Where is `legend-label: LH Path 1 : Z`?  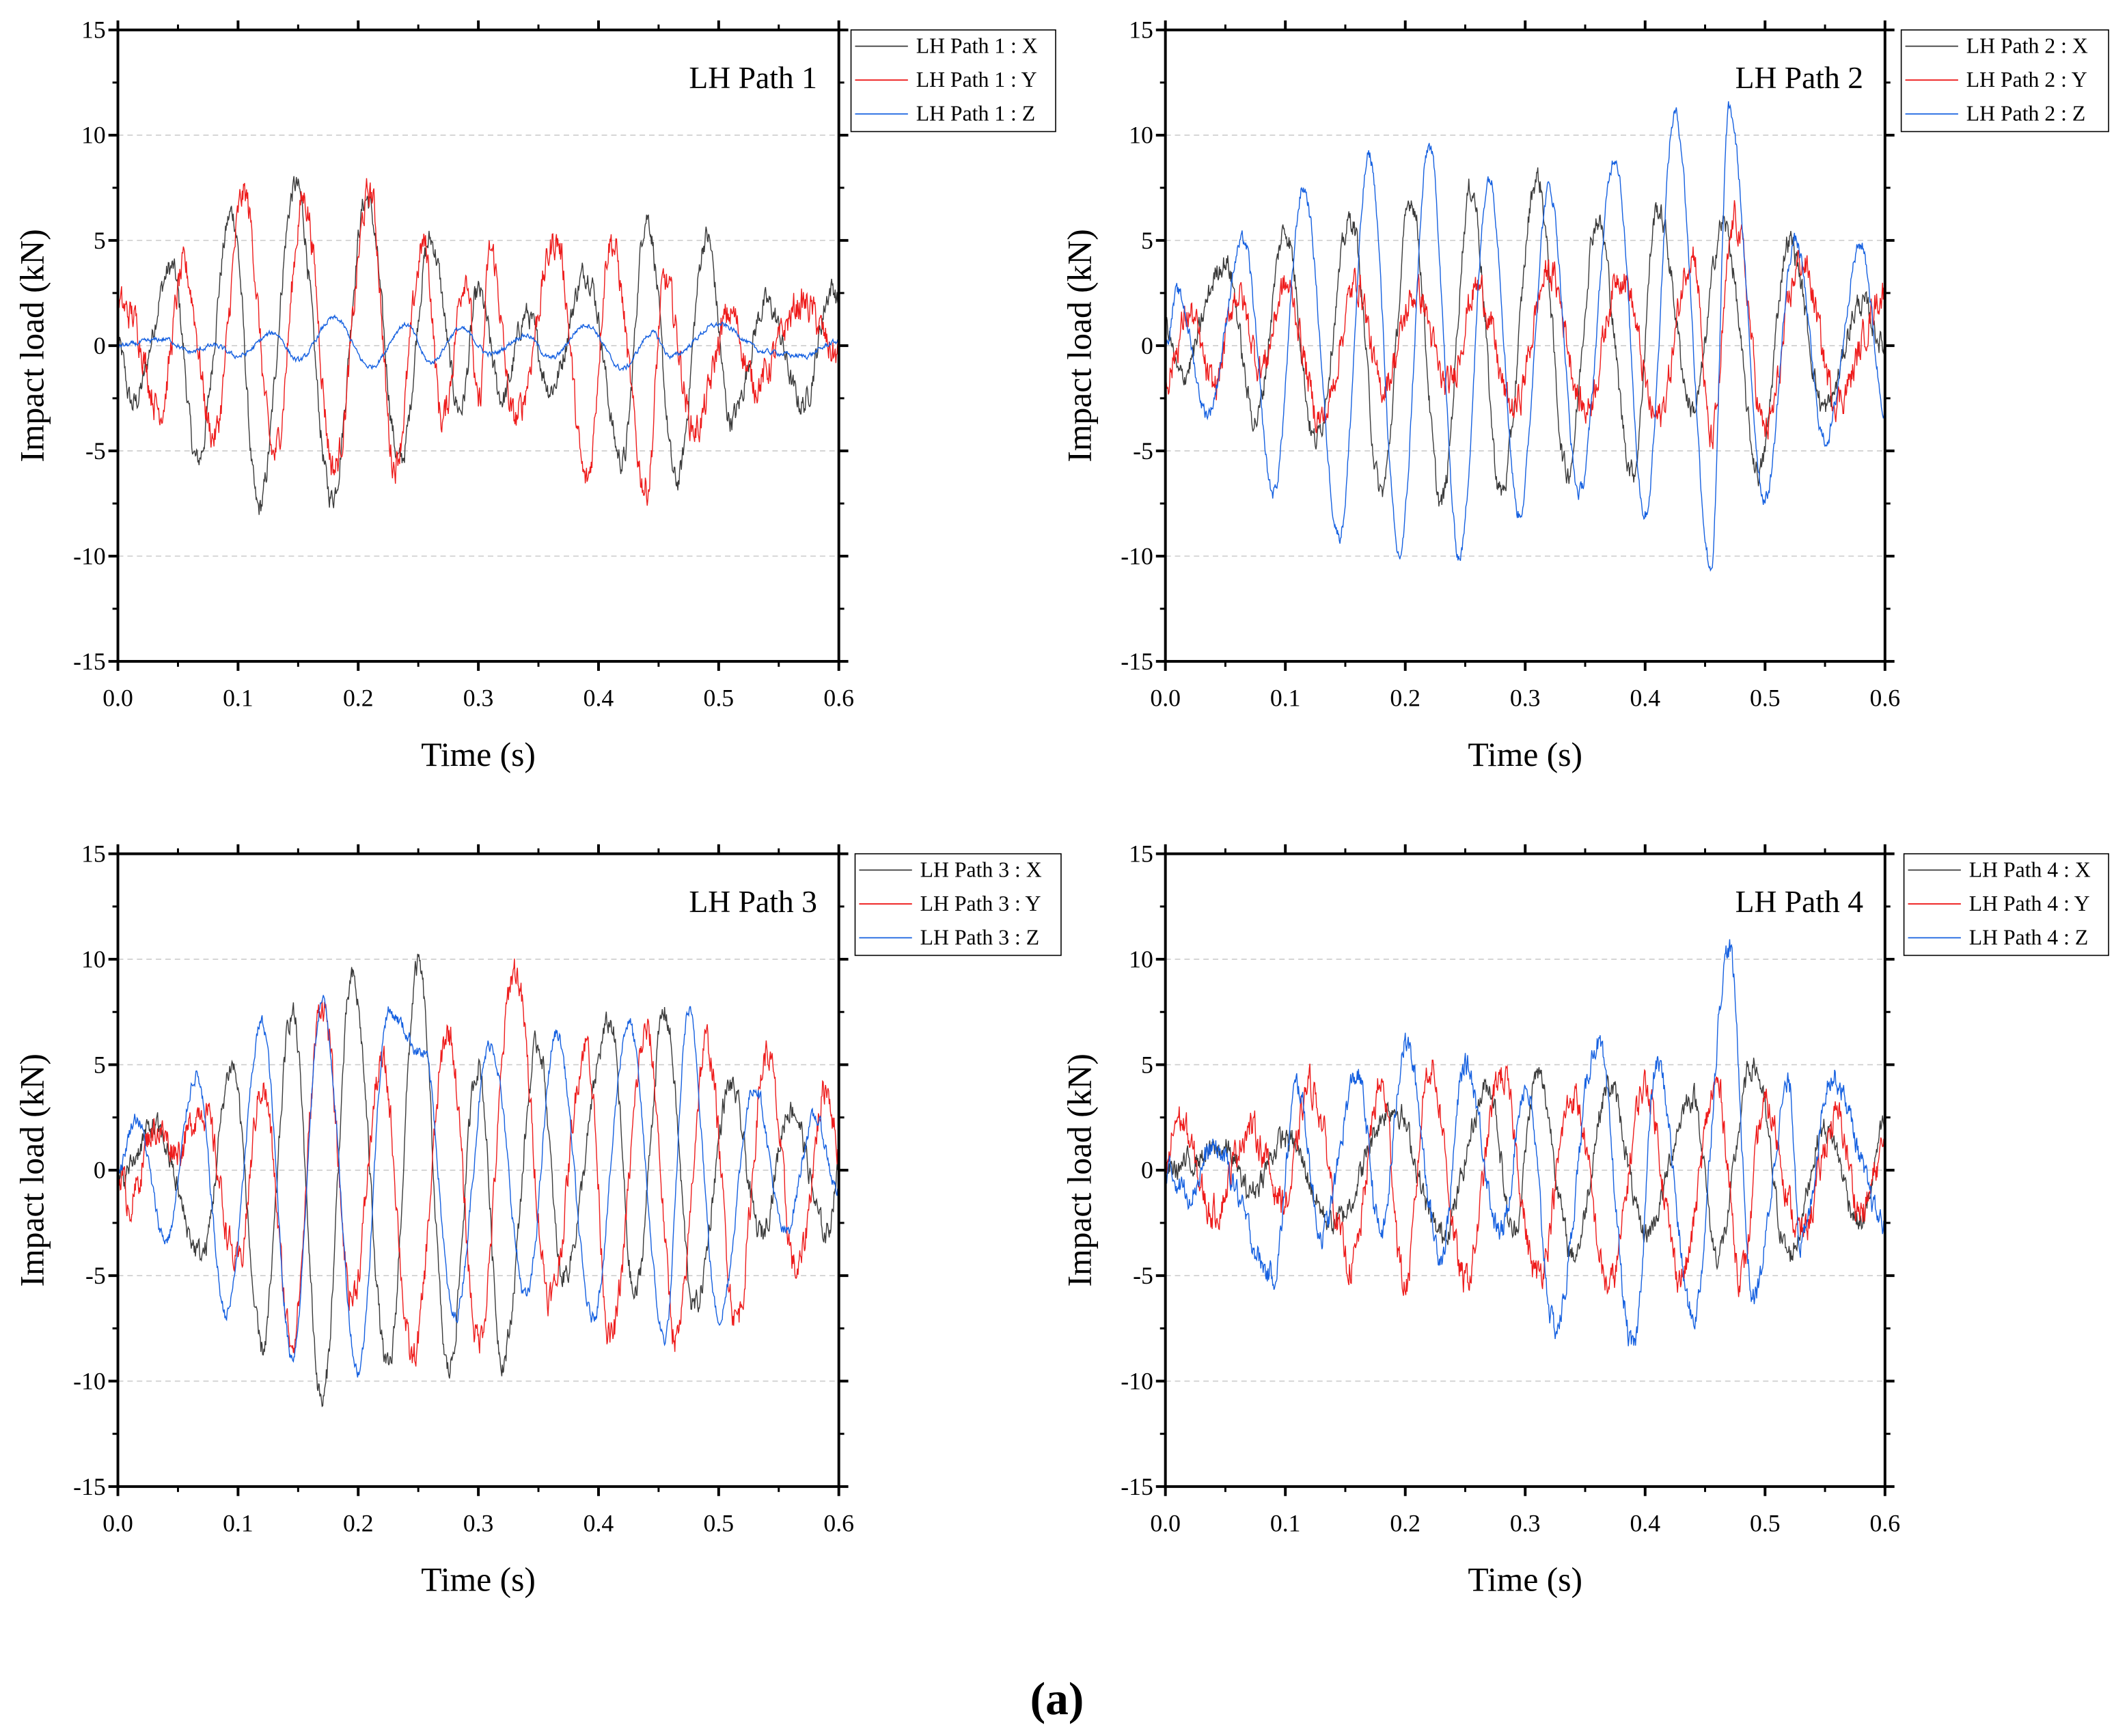 legend-label: LH Path 1 : Z is located at coordinates (975, 114).